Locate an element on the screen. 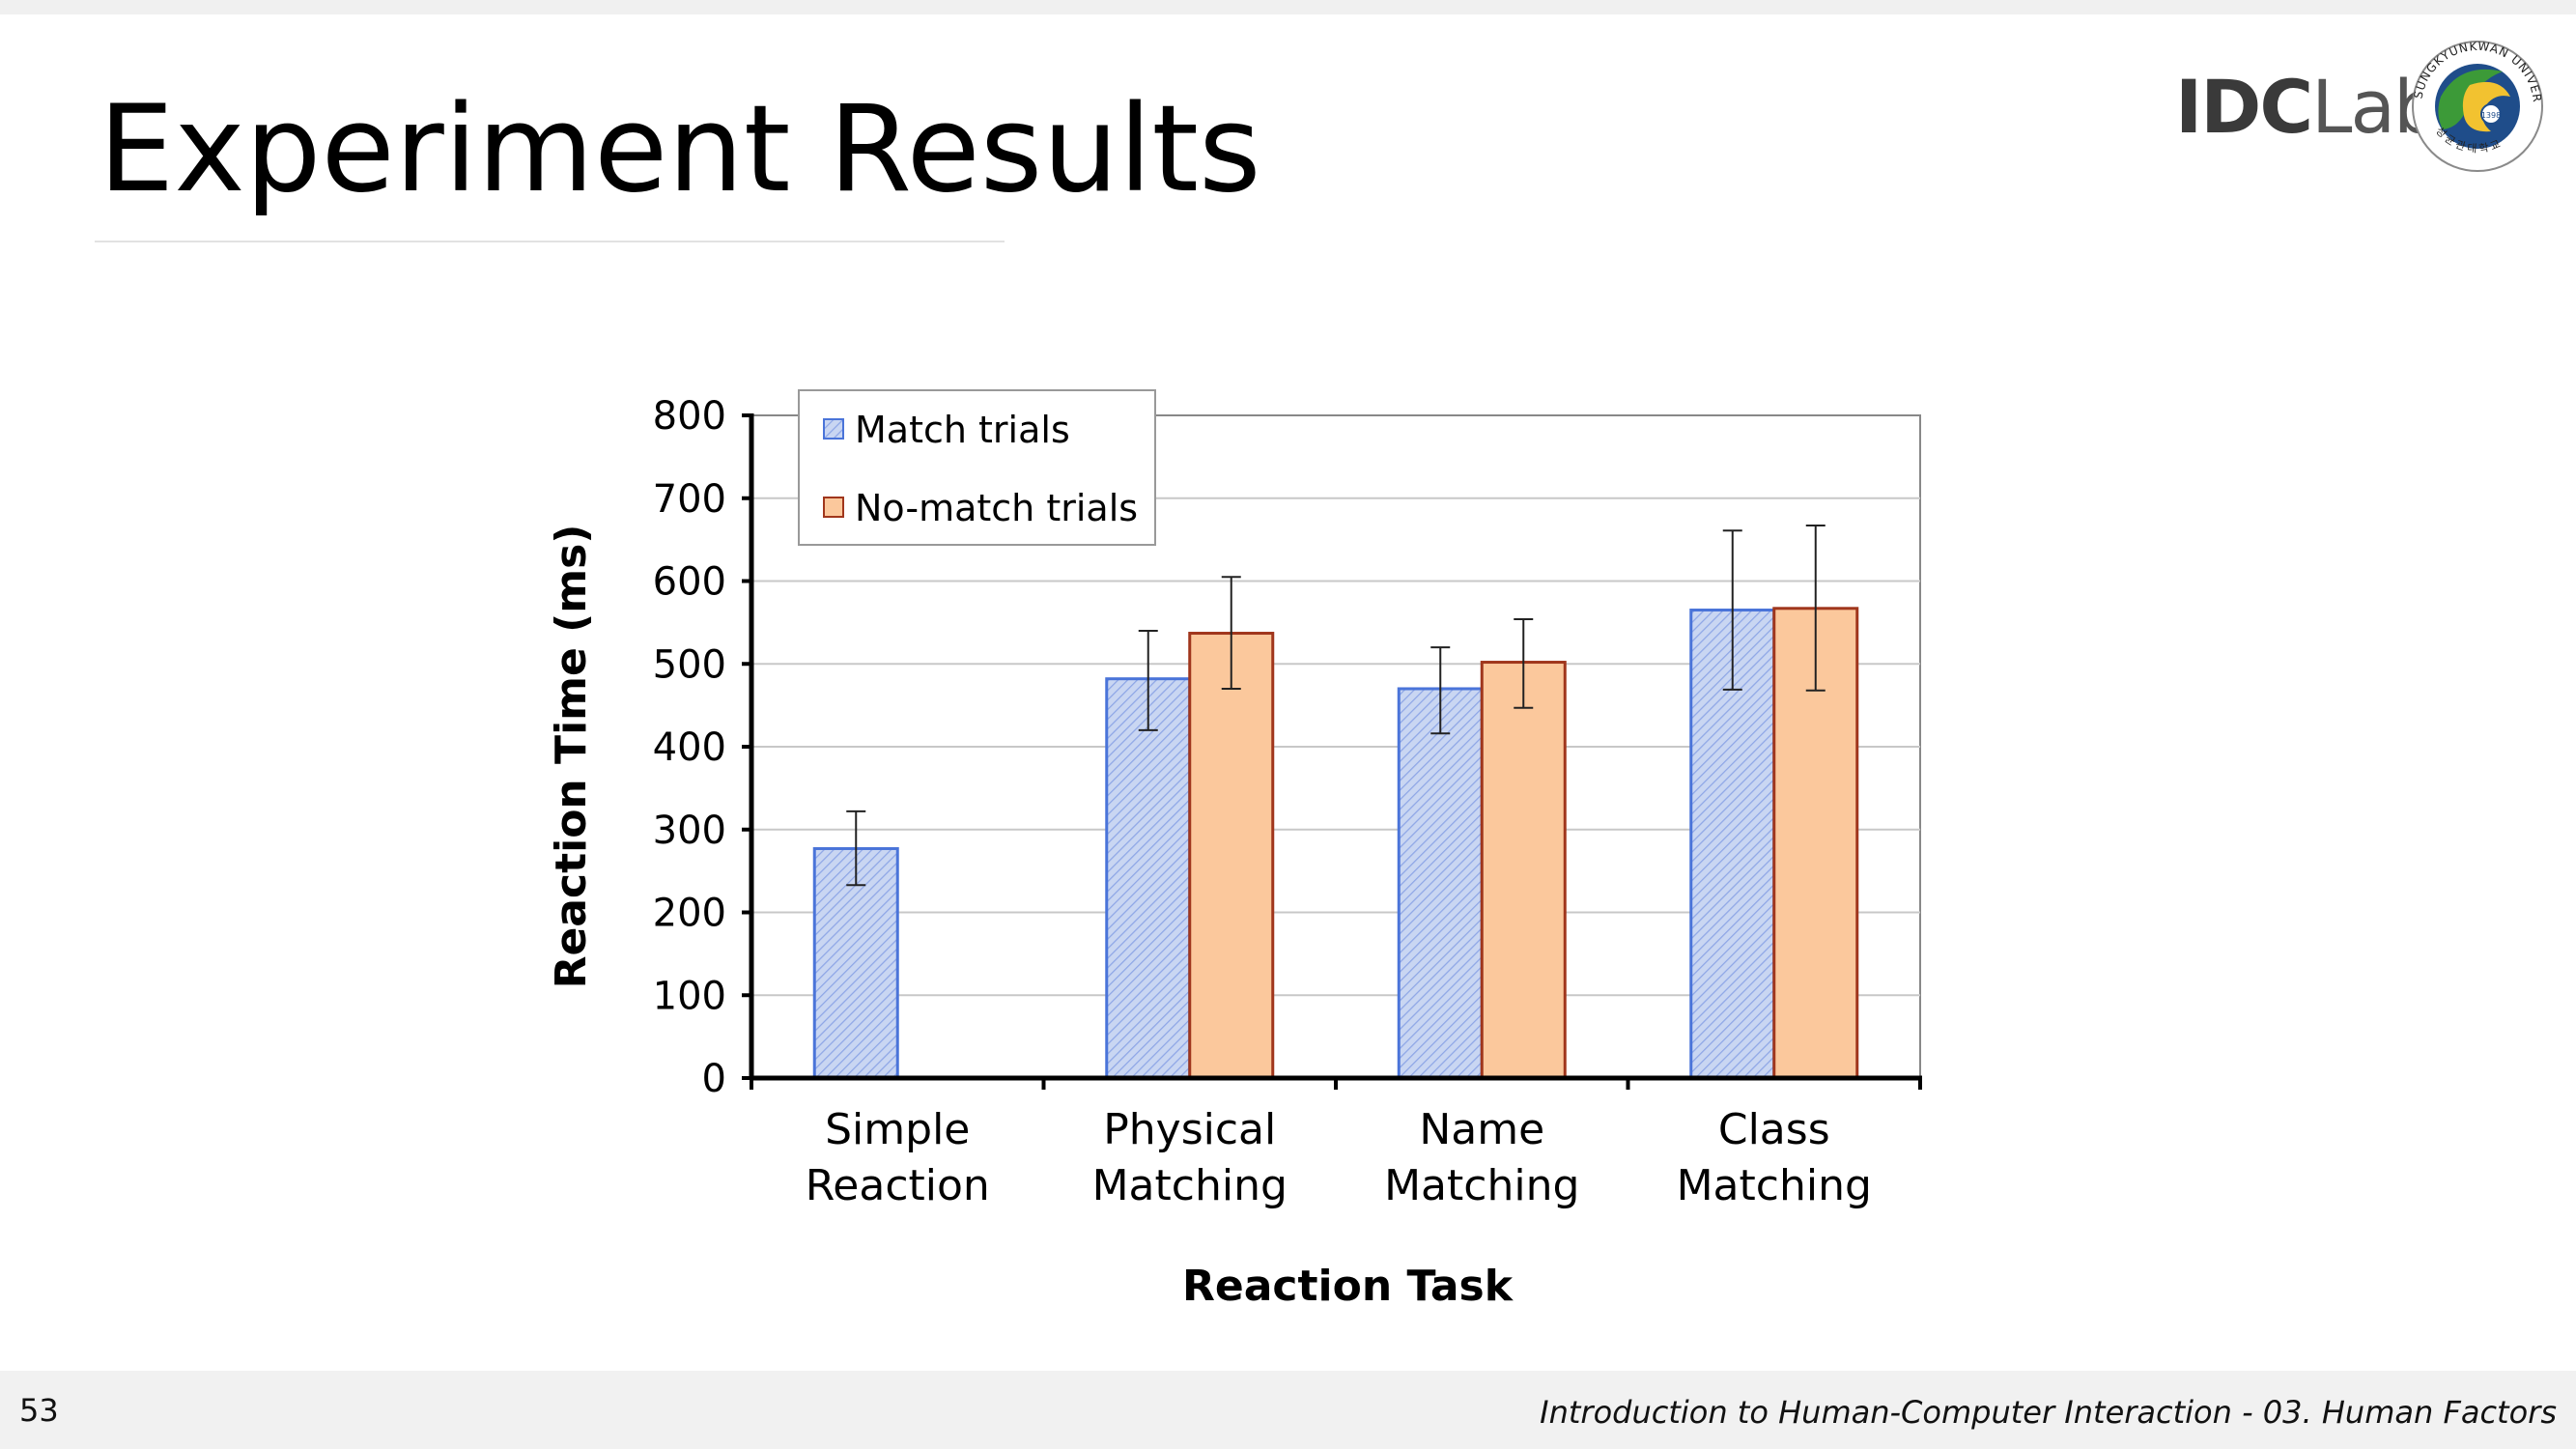 Image resolution: width=2576 pixels, height=1449 pixels. chart-legend: Match trials No-match trials is located at coordinates (977, 467).